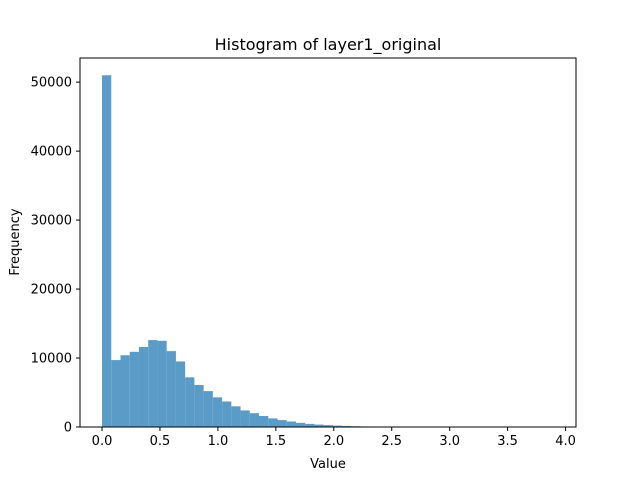 The image size is (640, 480). What do you see at coordinates (51, 221) in the screenshot?
I see `y-tick-label: 30000` at bounding box center [51, 221].